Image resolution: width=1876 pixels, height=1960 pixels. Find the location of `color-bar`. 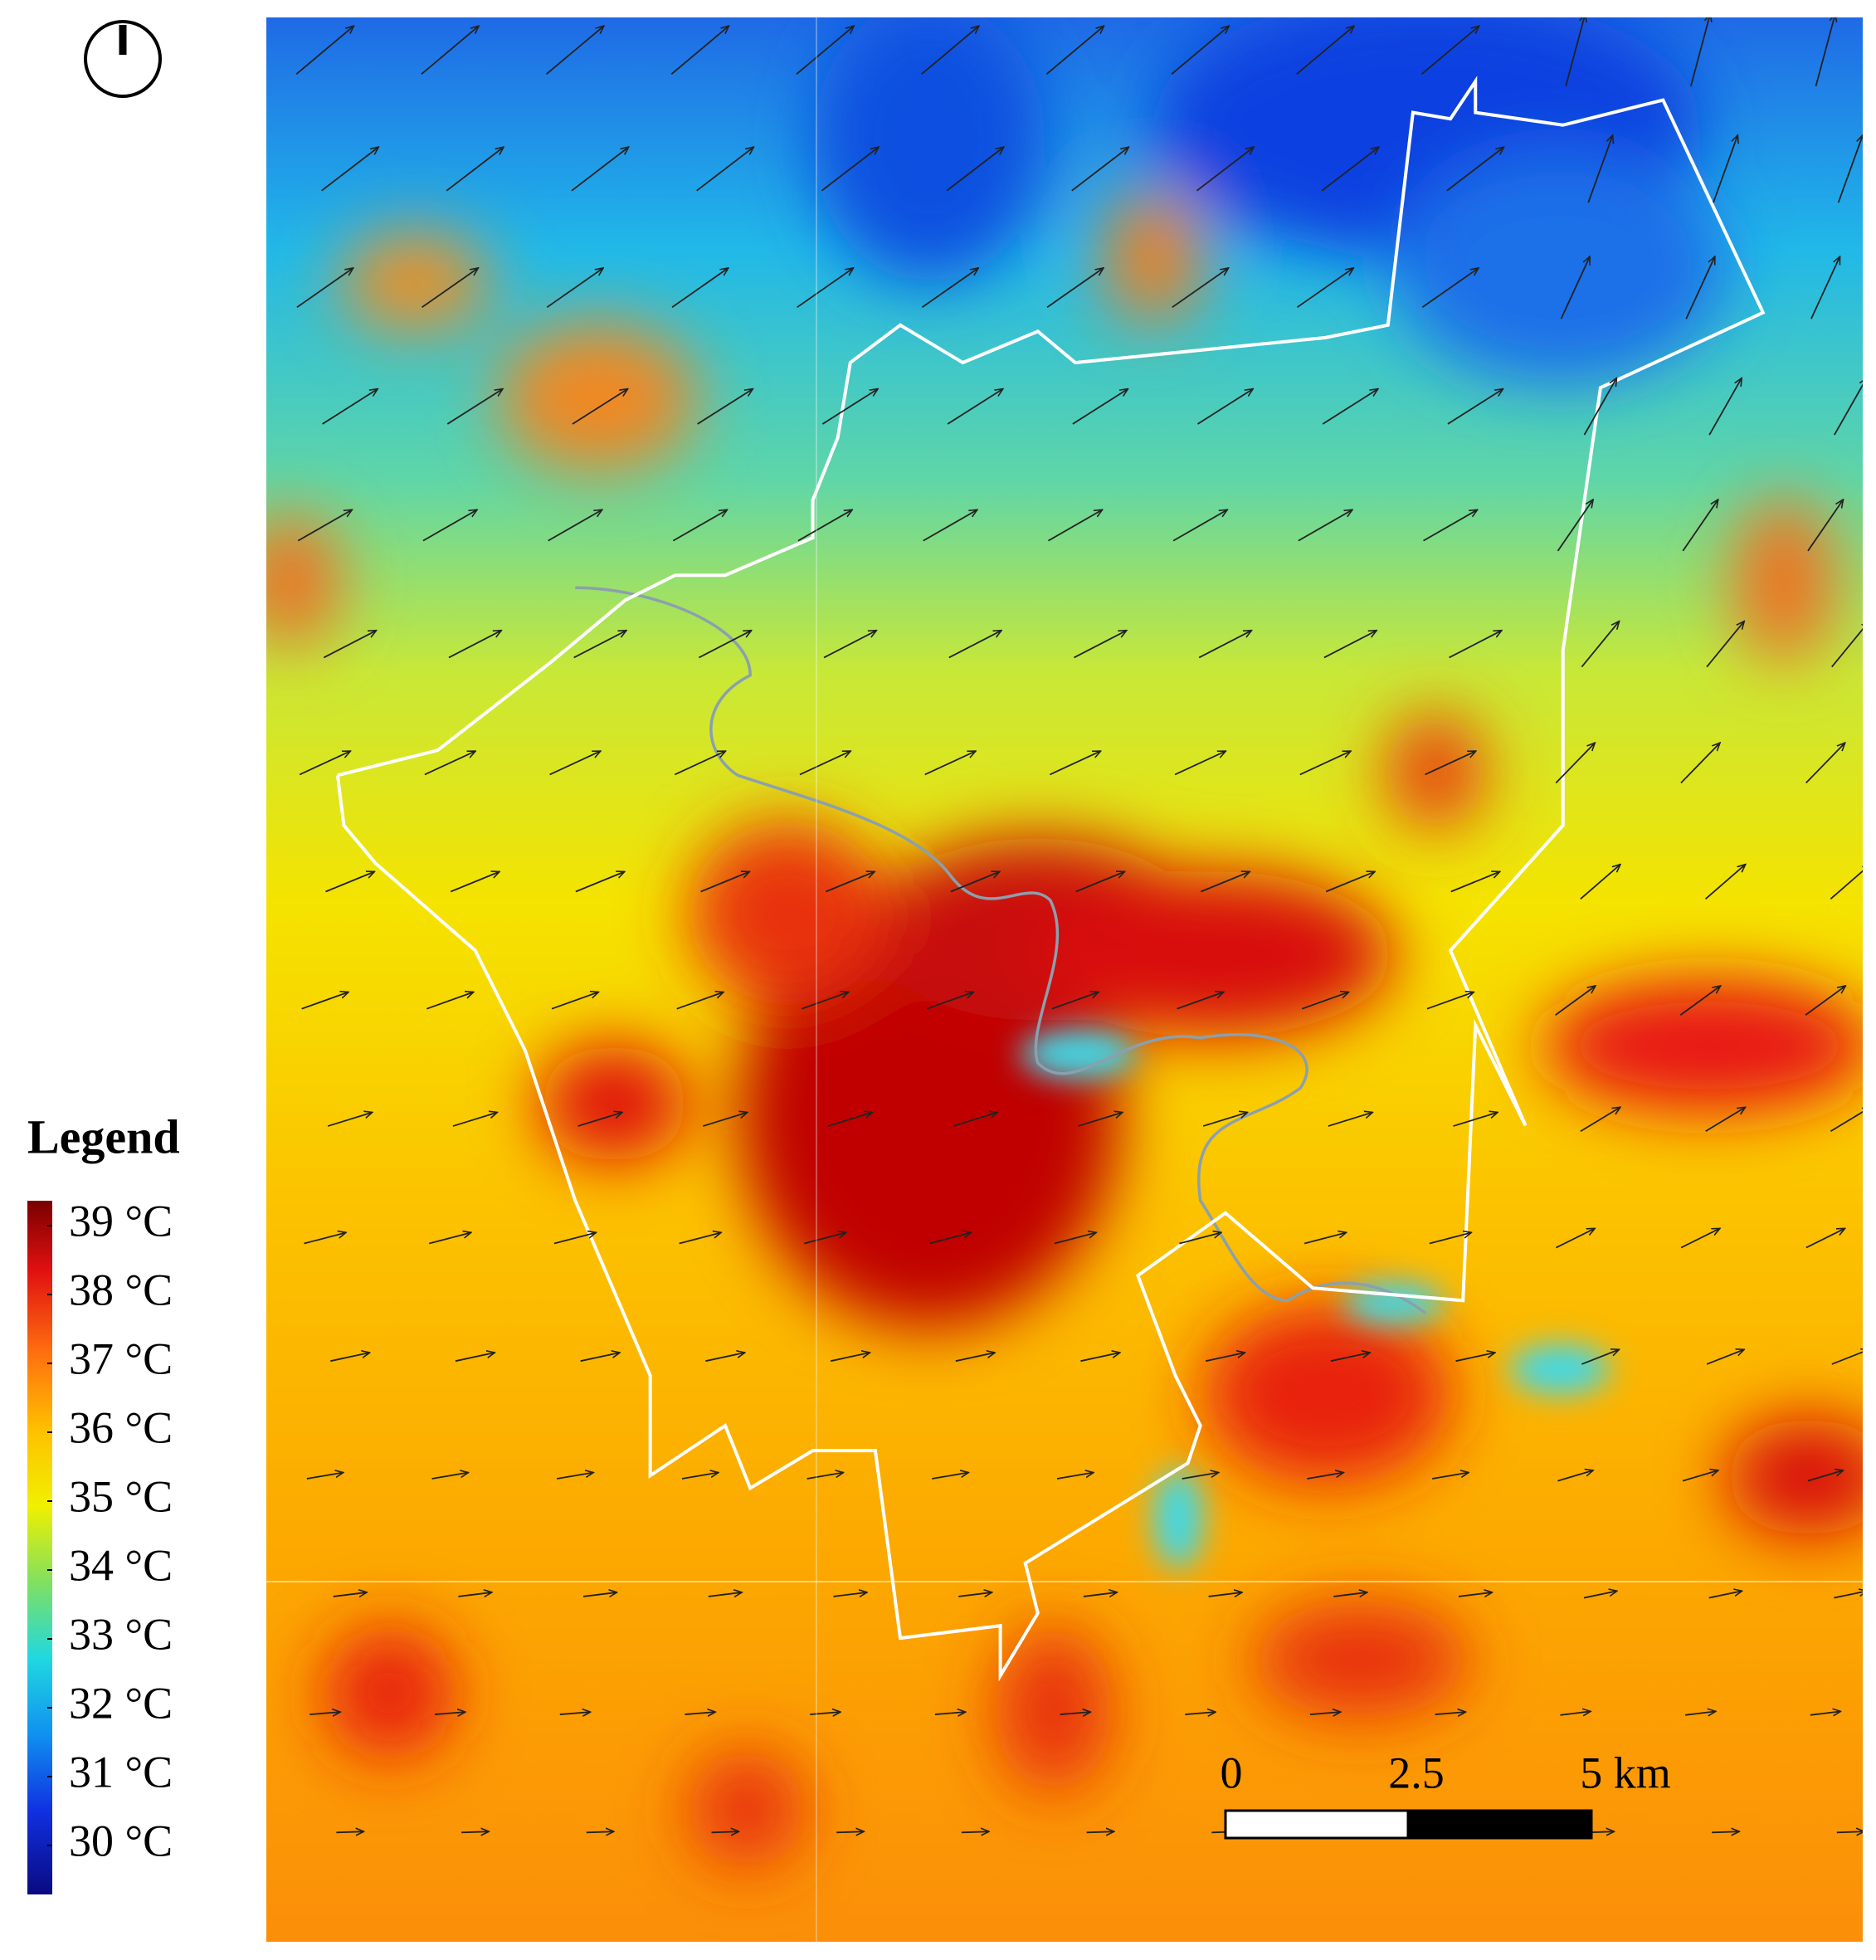

color-bar is located at coordinates (39, 1547).